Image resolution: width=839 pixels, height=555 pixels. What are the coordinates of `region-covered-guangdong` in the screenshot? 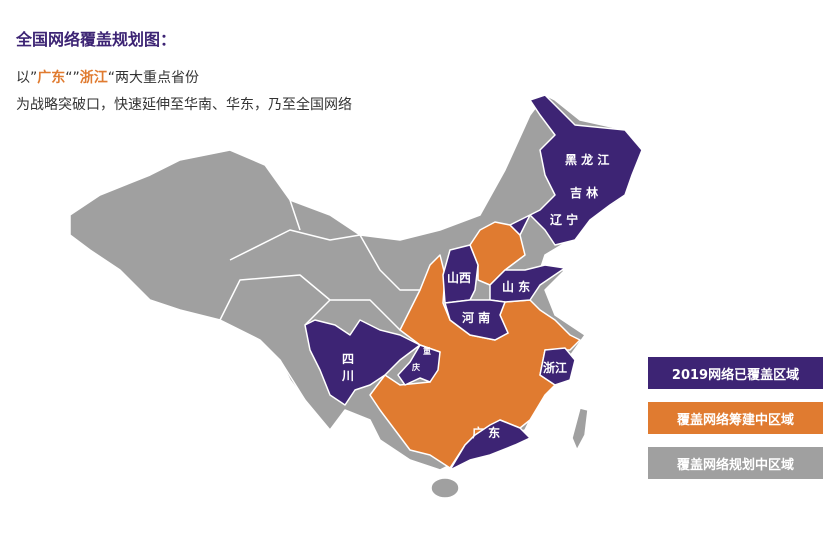 It's located at (490, 445).